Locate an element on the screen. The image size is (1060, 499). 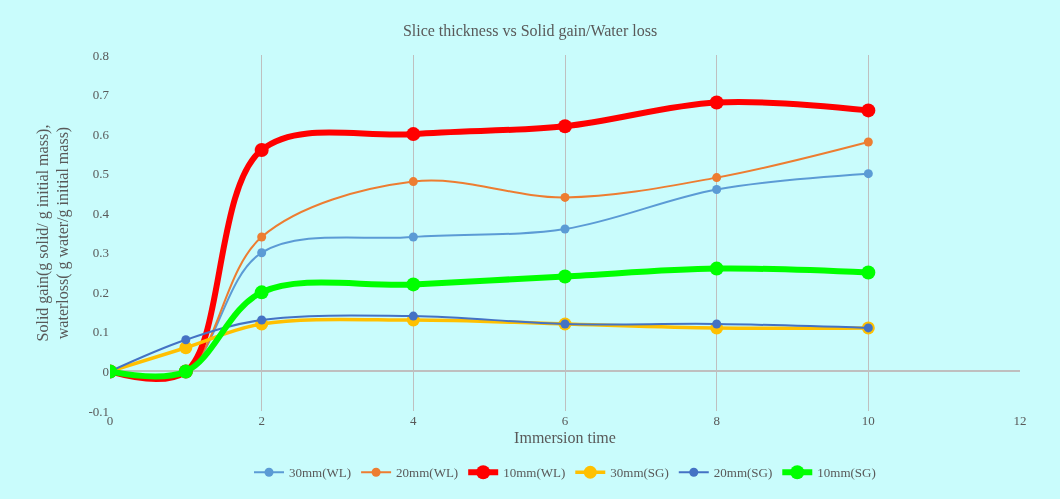
legend-label: 30mm(SG) is located at coordinates (639, 473).